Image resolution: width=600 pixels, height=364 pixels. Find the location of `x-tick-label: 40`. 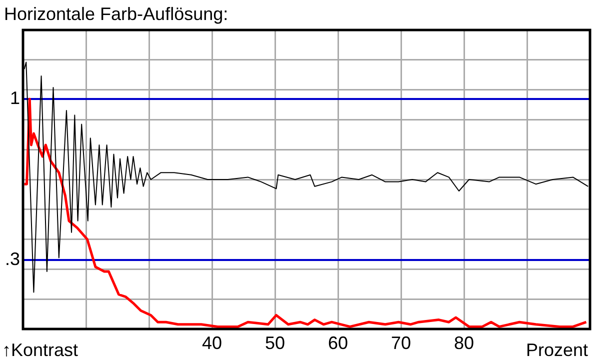

x-tick-label: 40 is located at coordinates (212, 342).